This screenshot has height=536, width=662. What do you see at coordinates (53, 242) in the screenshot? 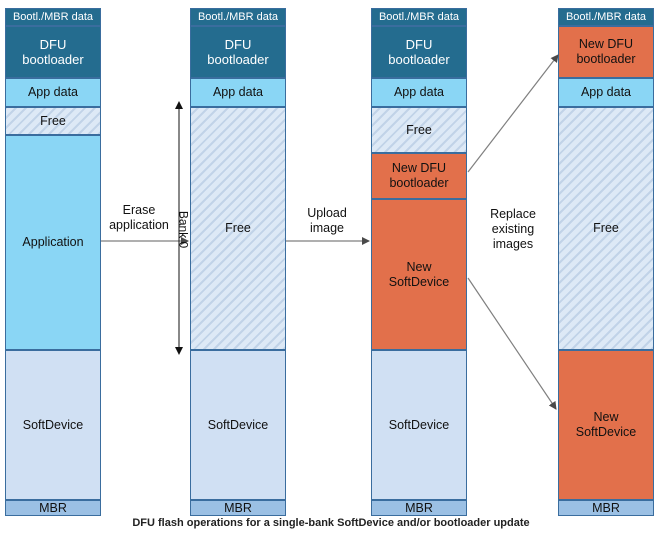
I see `application-block: Application` at bounding box center [53, 242].